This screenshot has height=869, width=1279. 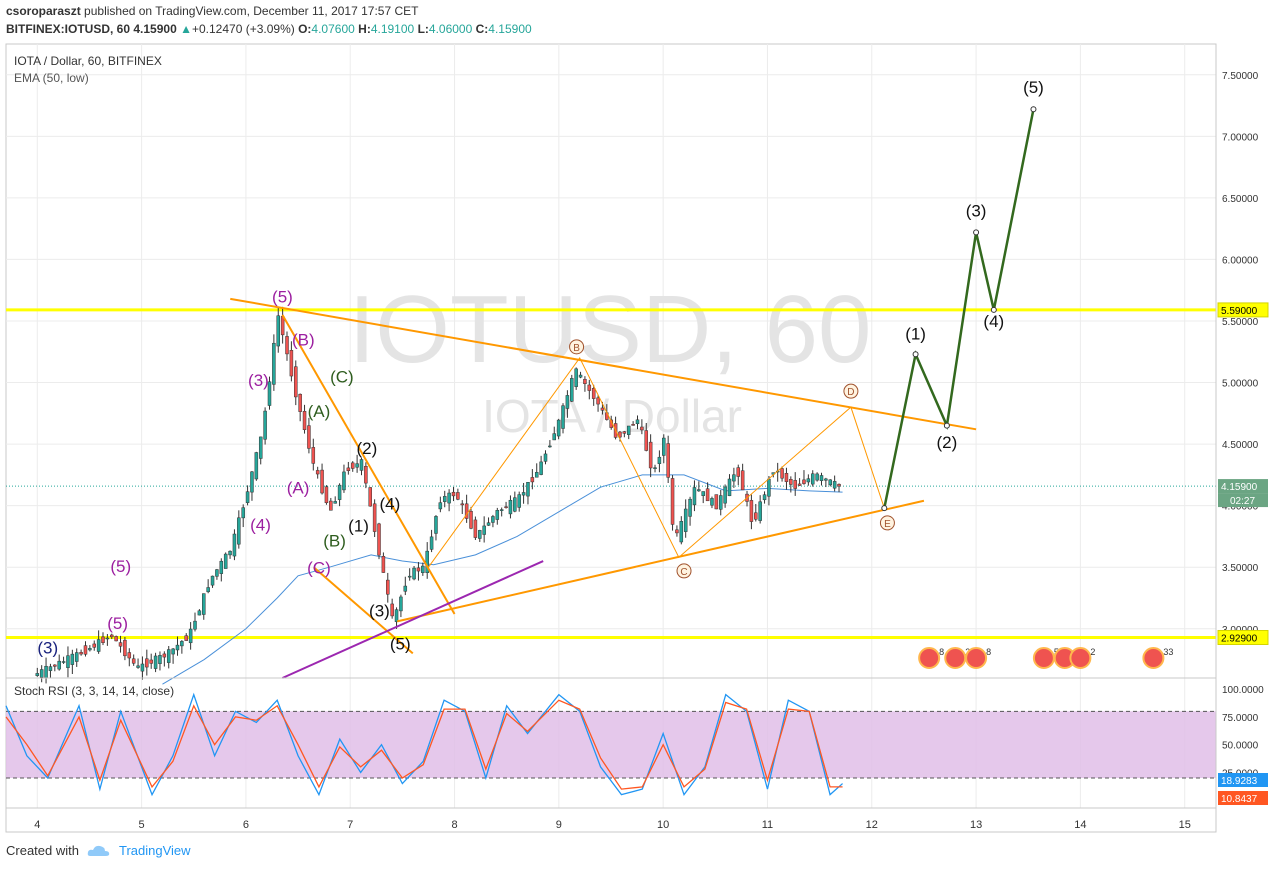 What do you see at coordinates (959, 309) in the screenshot?
I see `projection-path` at bounding box center [959, 309].